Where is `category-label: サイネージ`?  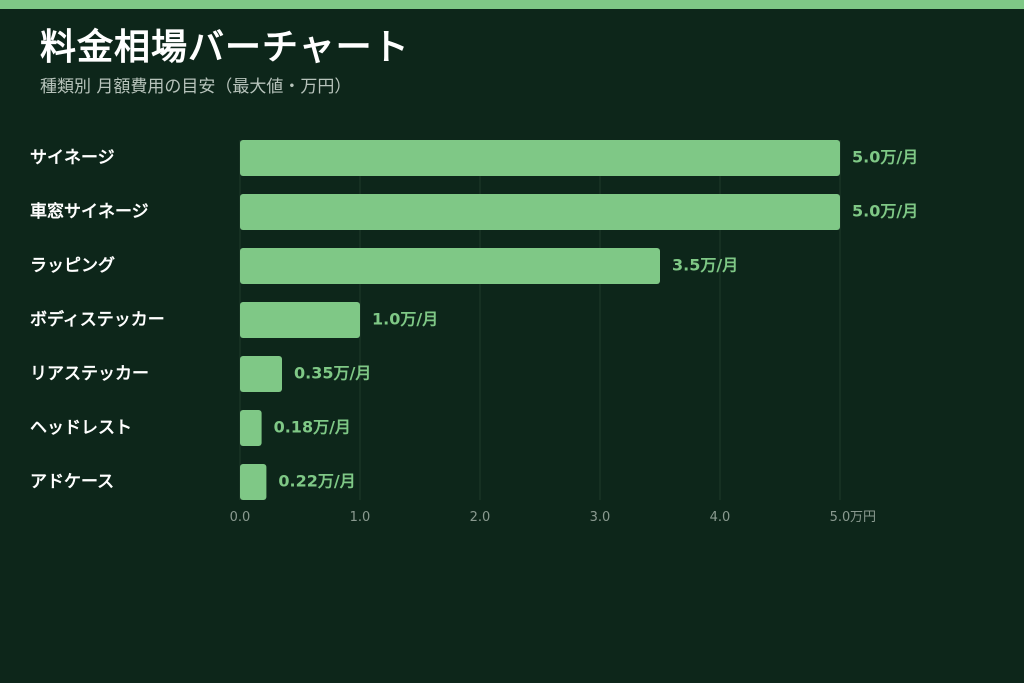
category-label: サイネージ is located at coordinates (72, 158).